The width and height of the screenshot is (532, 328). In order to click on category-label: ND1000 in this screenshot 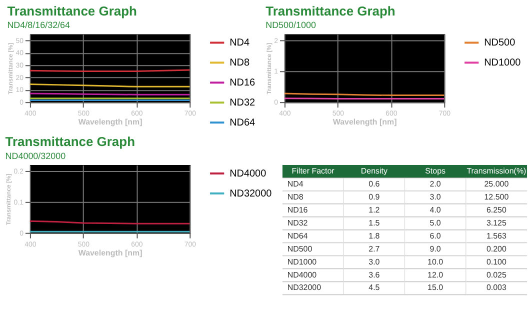, I will do `click(302, 261)`.